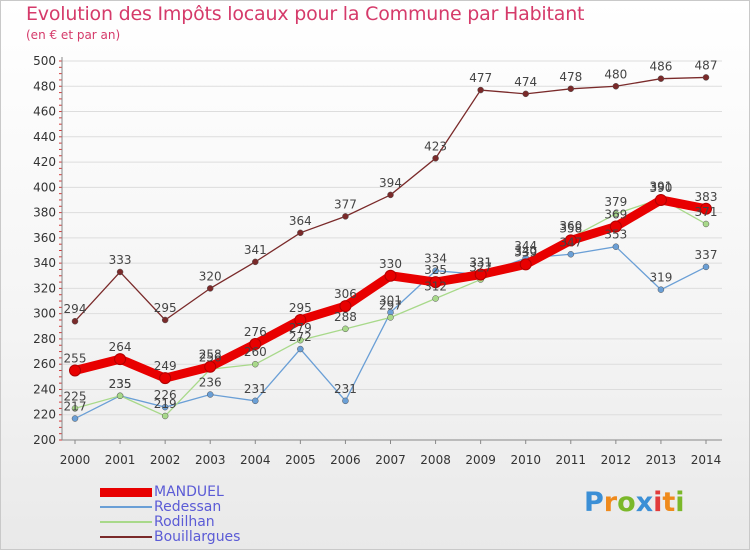  Describe the element at coordinates (594, 502) in the screenshot. I see `logo-letter: P` at that location.